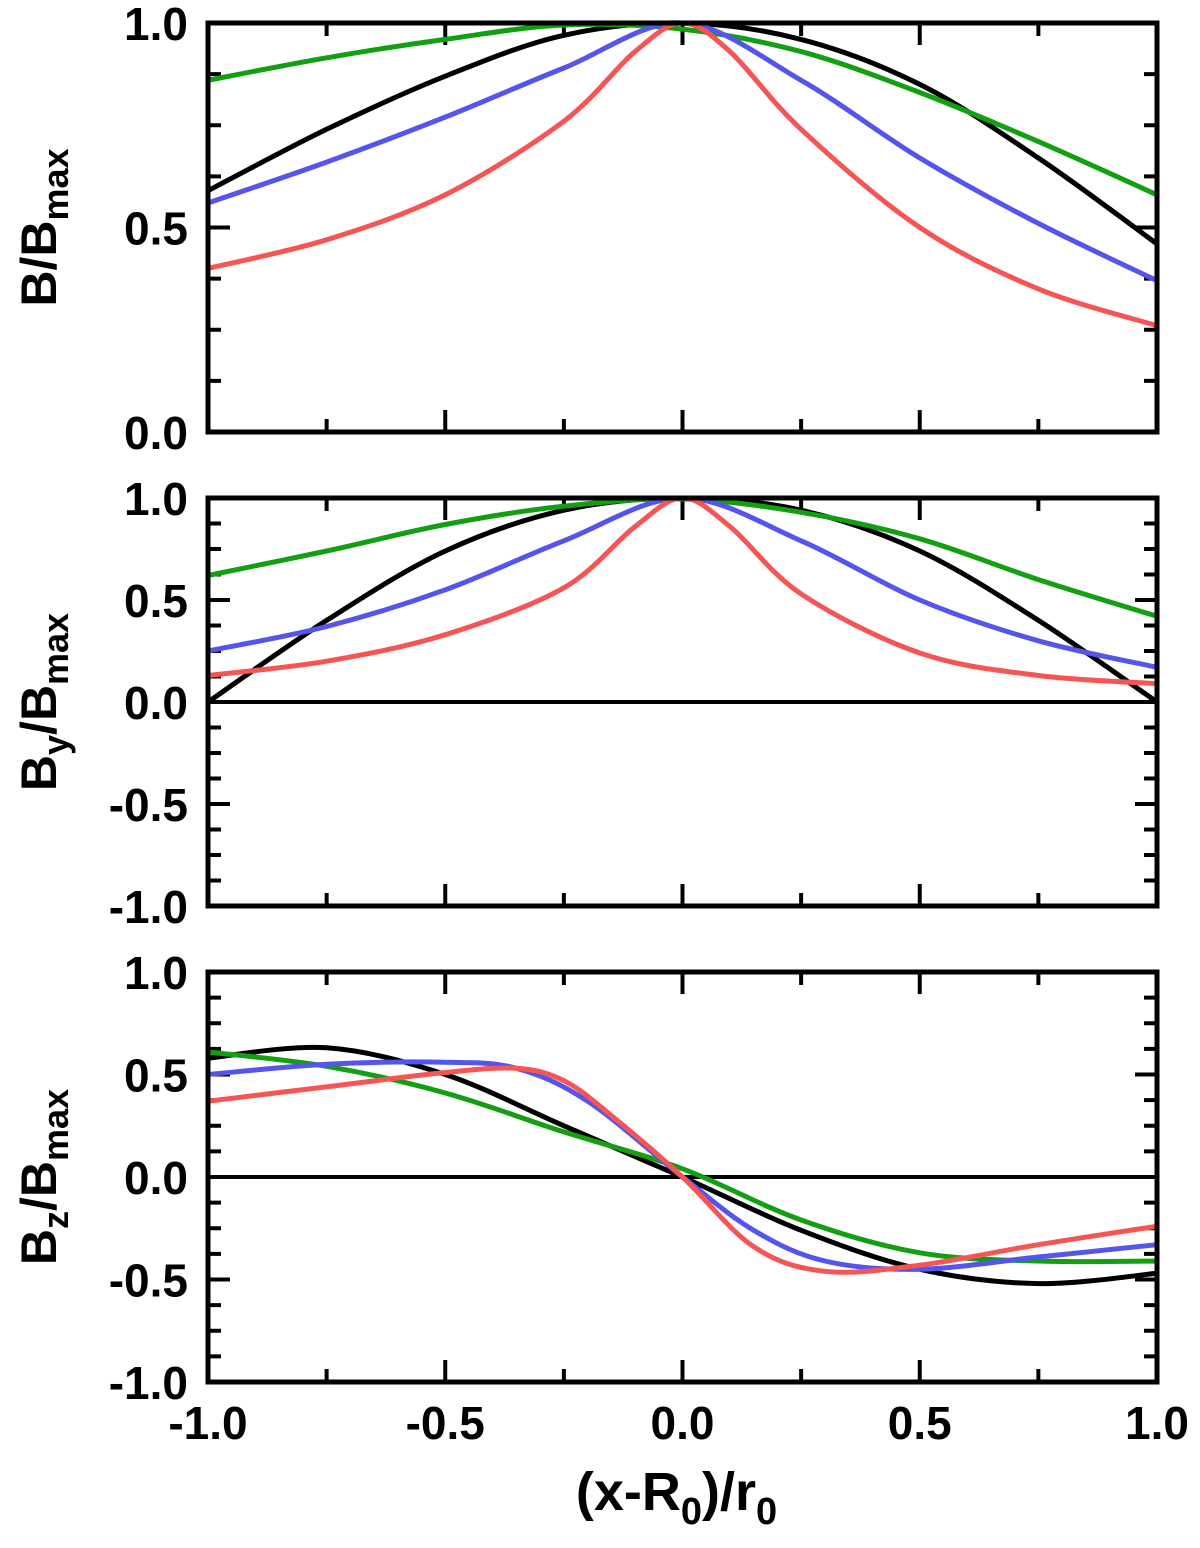  Describe the element at coordinates (676, 1497) in the screenshot. I see `x-axis-title: (x-R0)/r0` at that location.